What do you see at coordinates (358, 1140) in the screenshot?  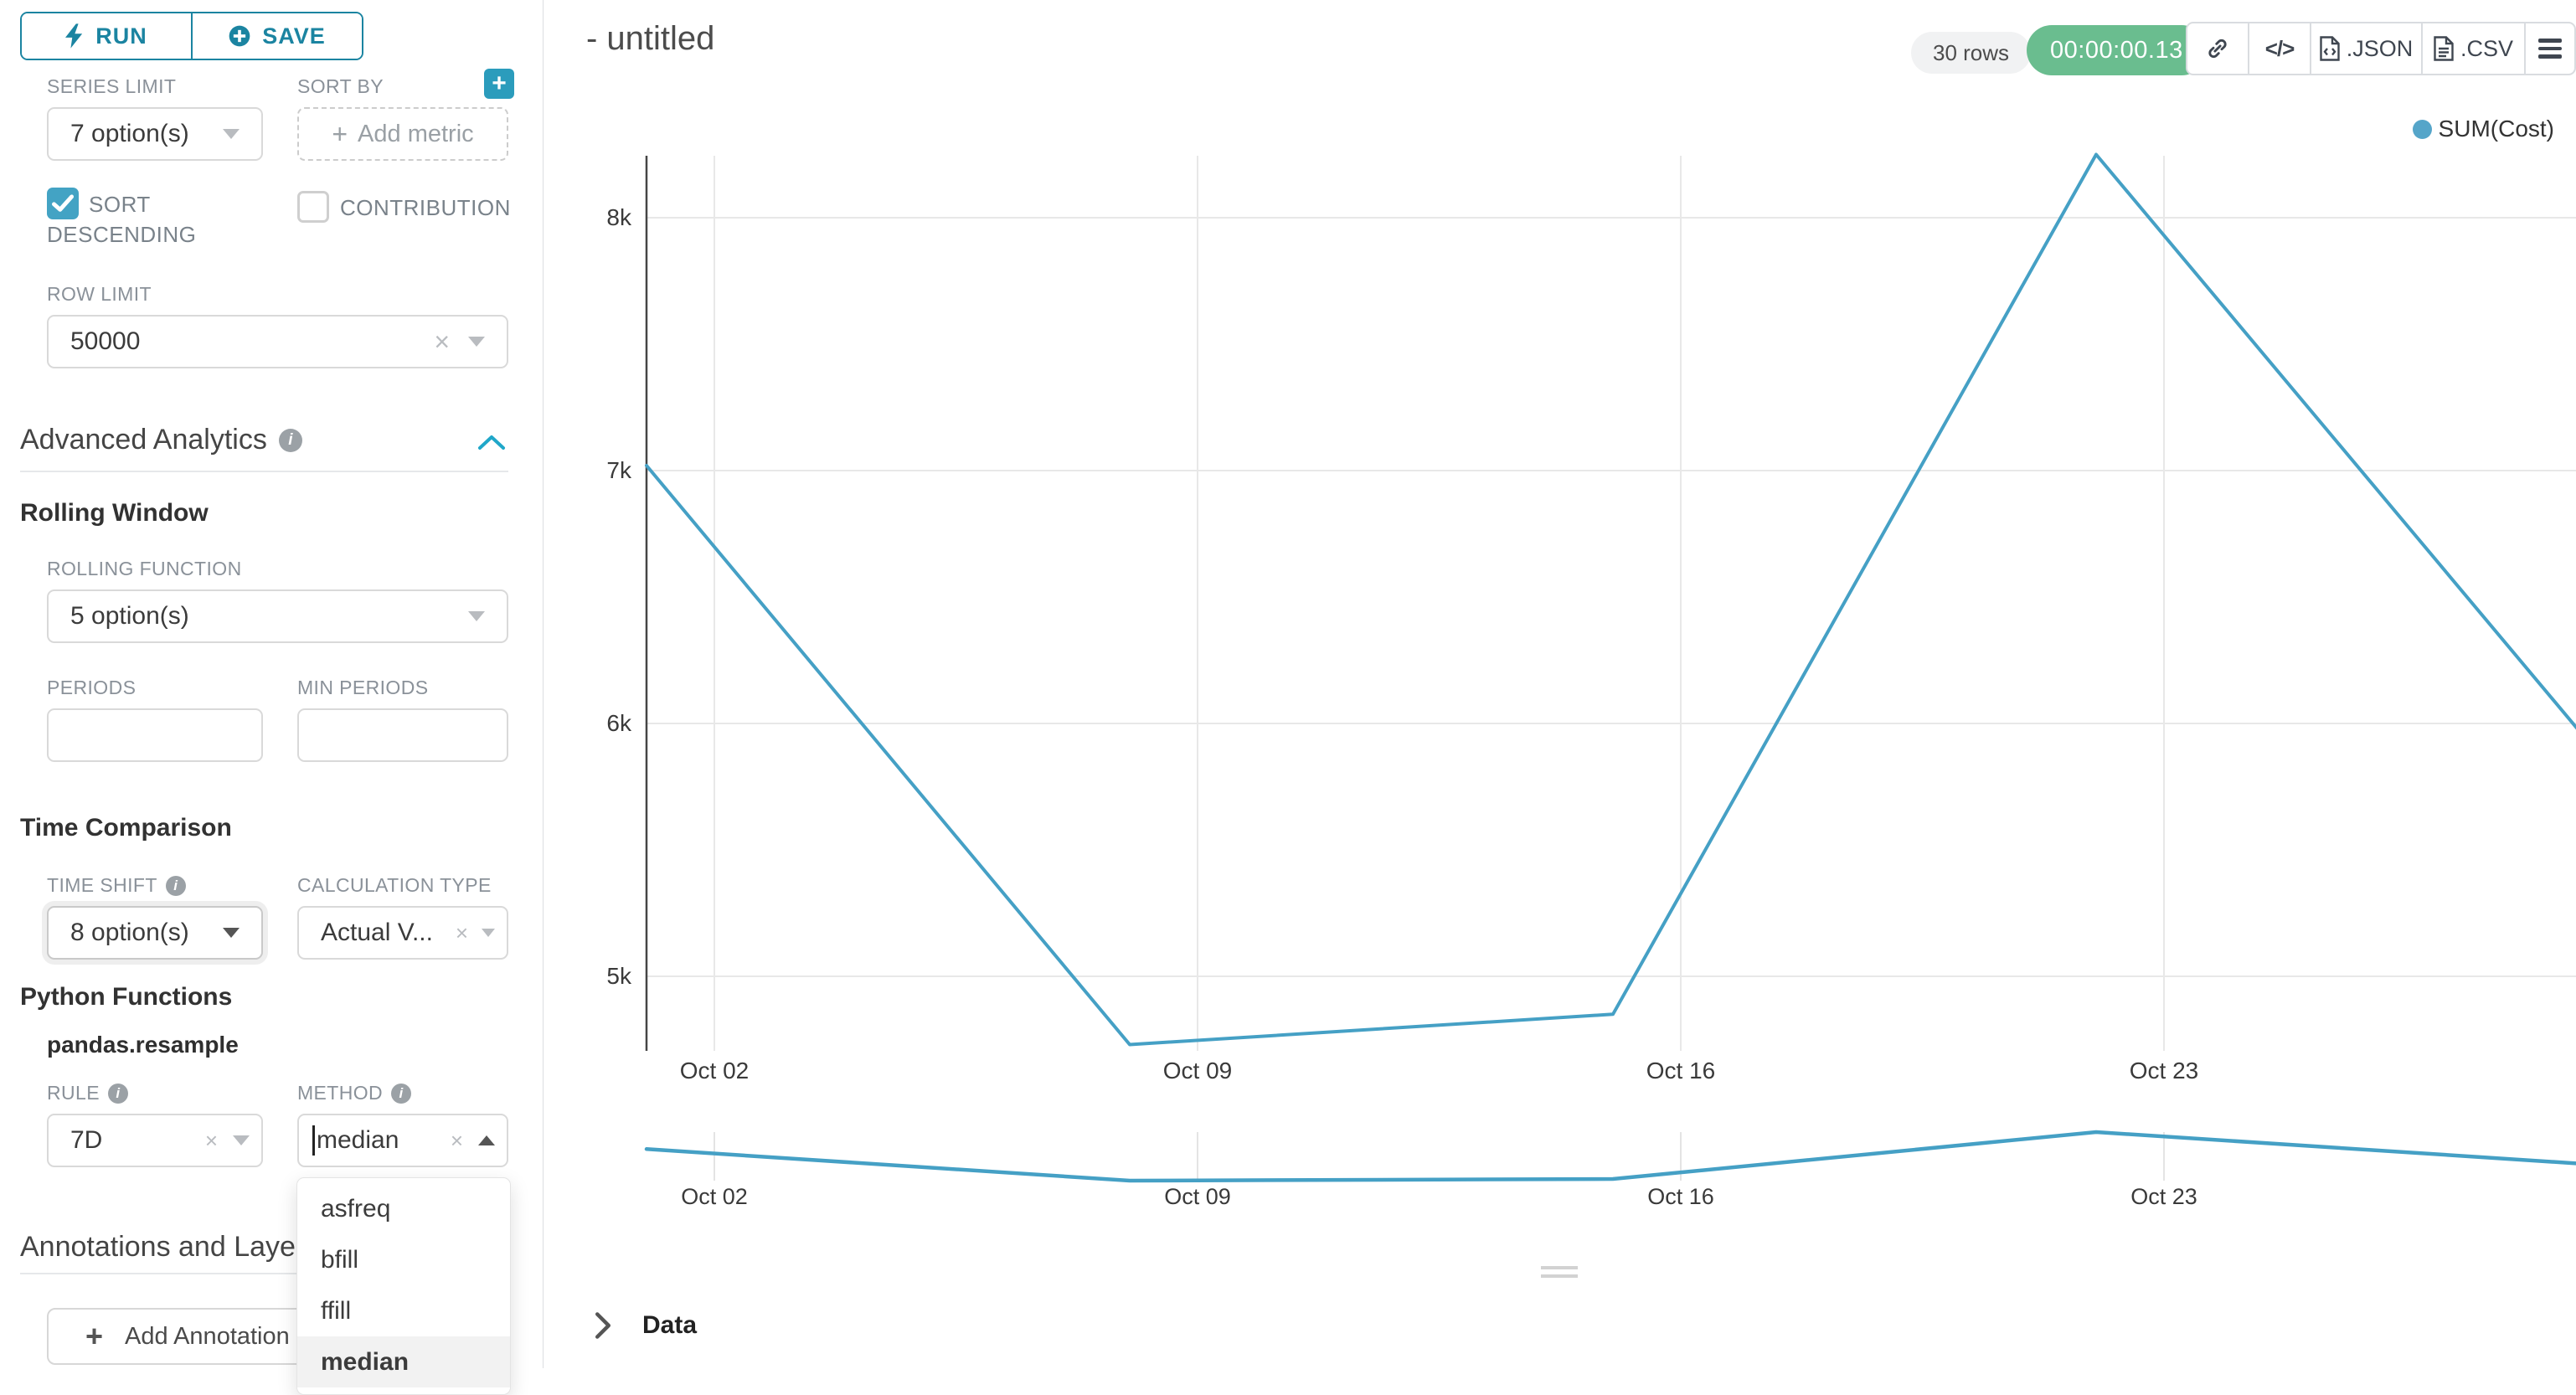 I see `method-value: median` at bounding box center [358, 1140].